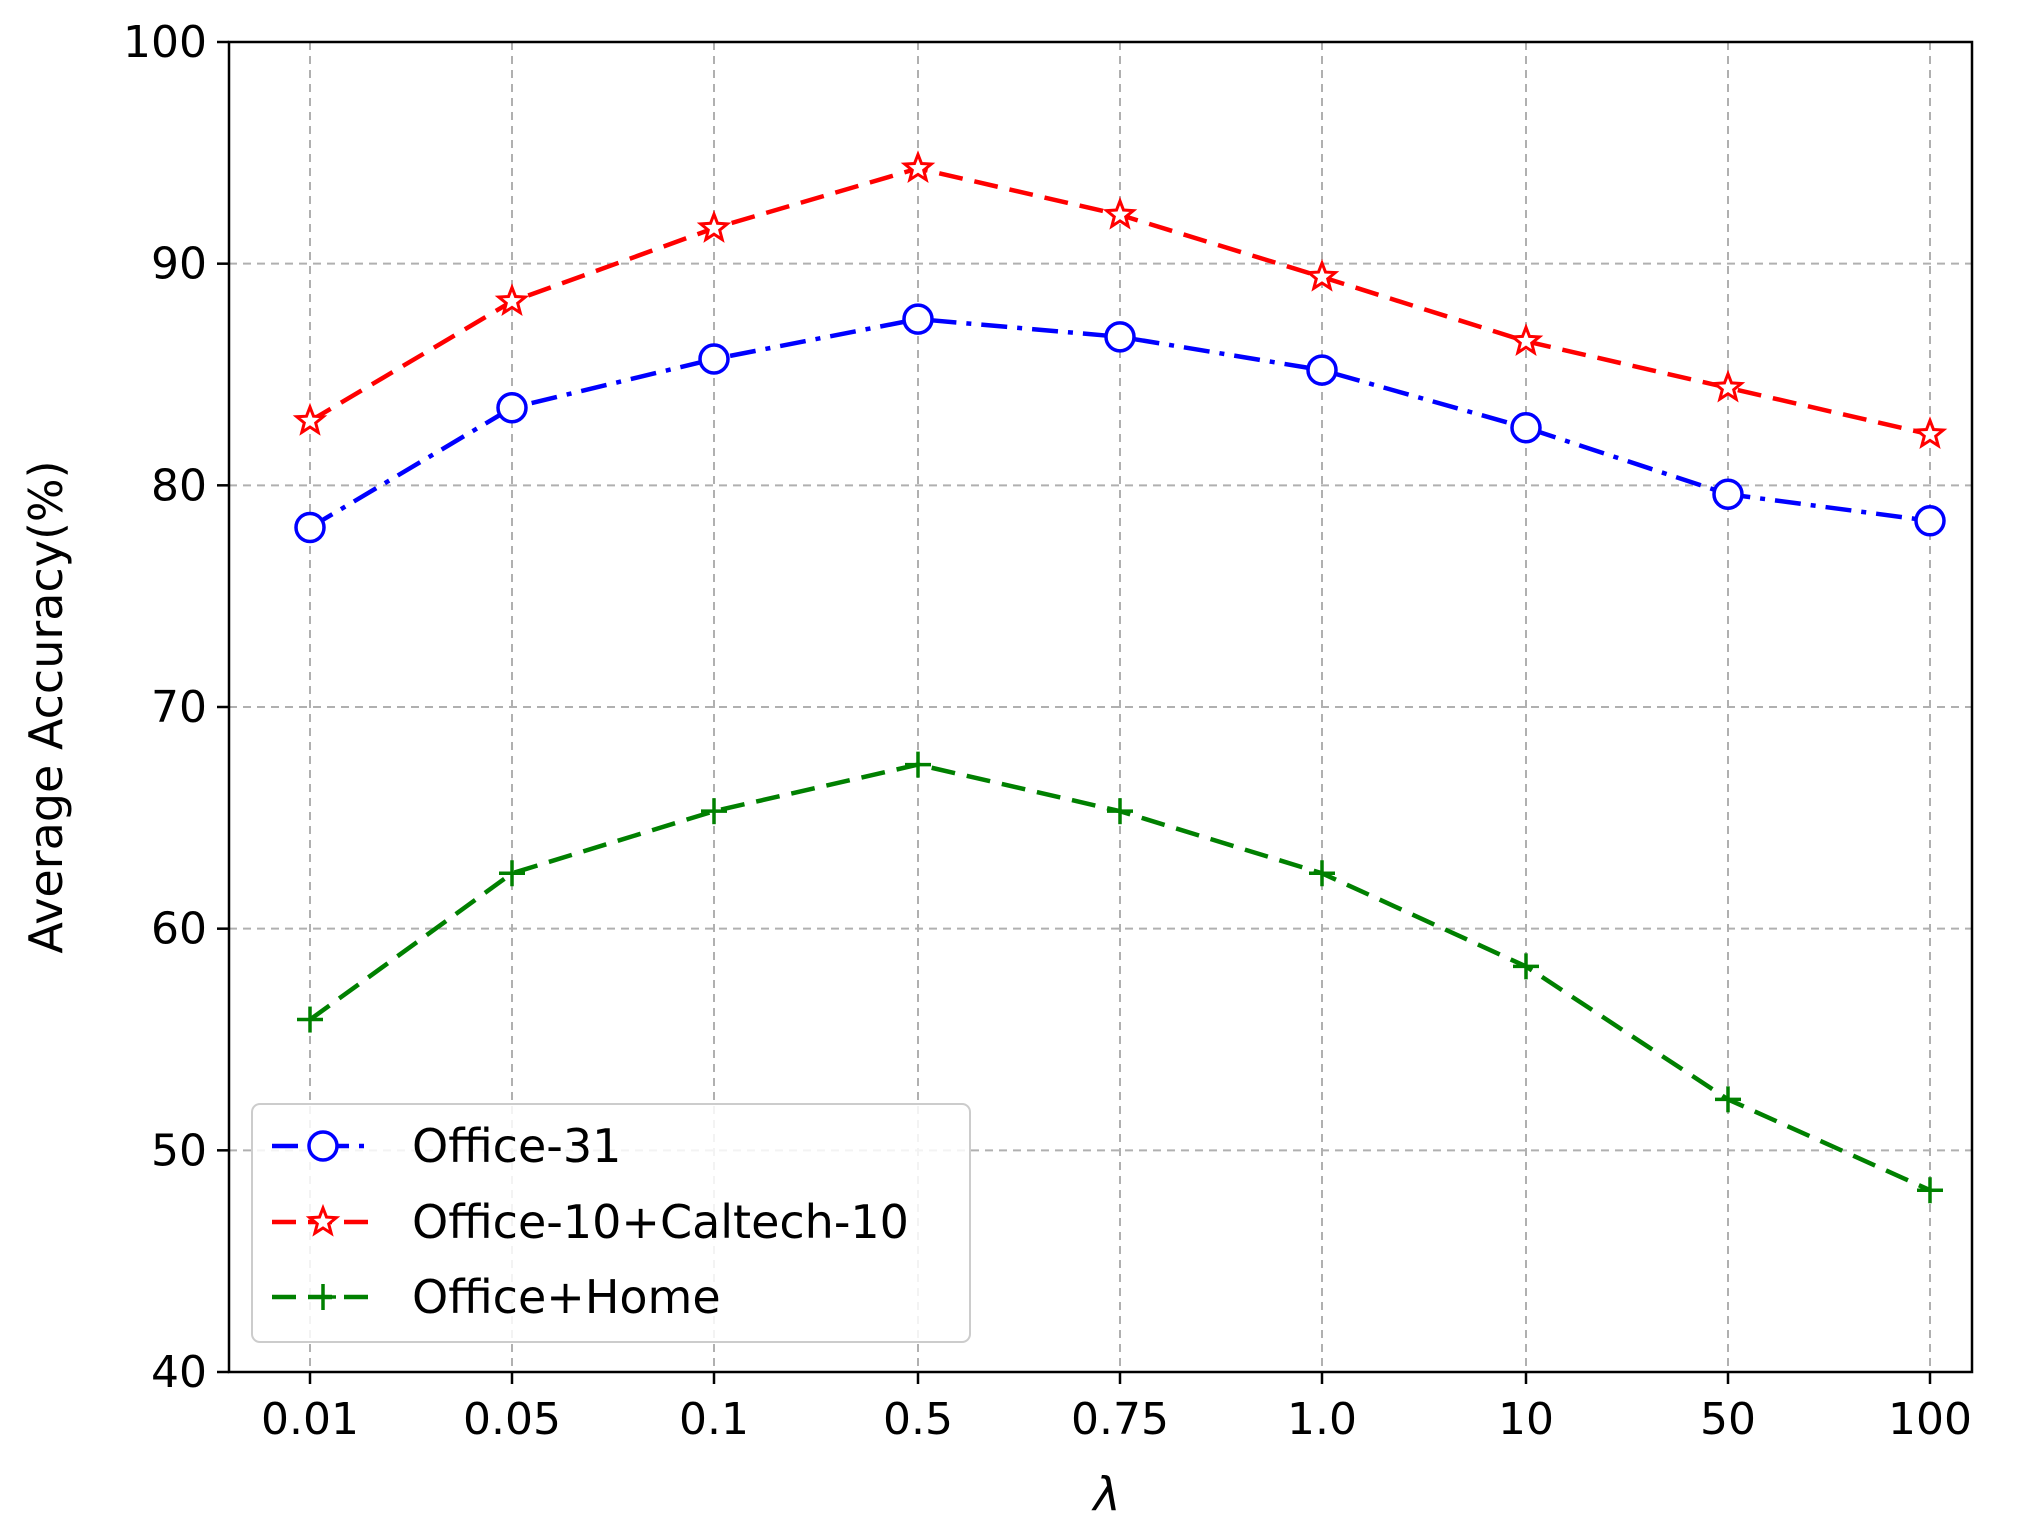 Image resolution: width=2030 pixels, height=1533 pixels. Describe the element at coordinates (660, 1222) in the screenshot. I see `legend-label: Office-10+Caltech-10` at that location.